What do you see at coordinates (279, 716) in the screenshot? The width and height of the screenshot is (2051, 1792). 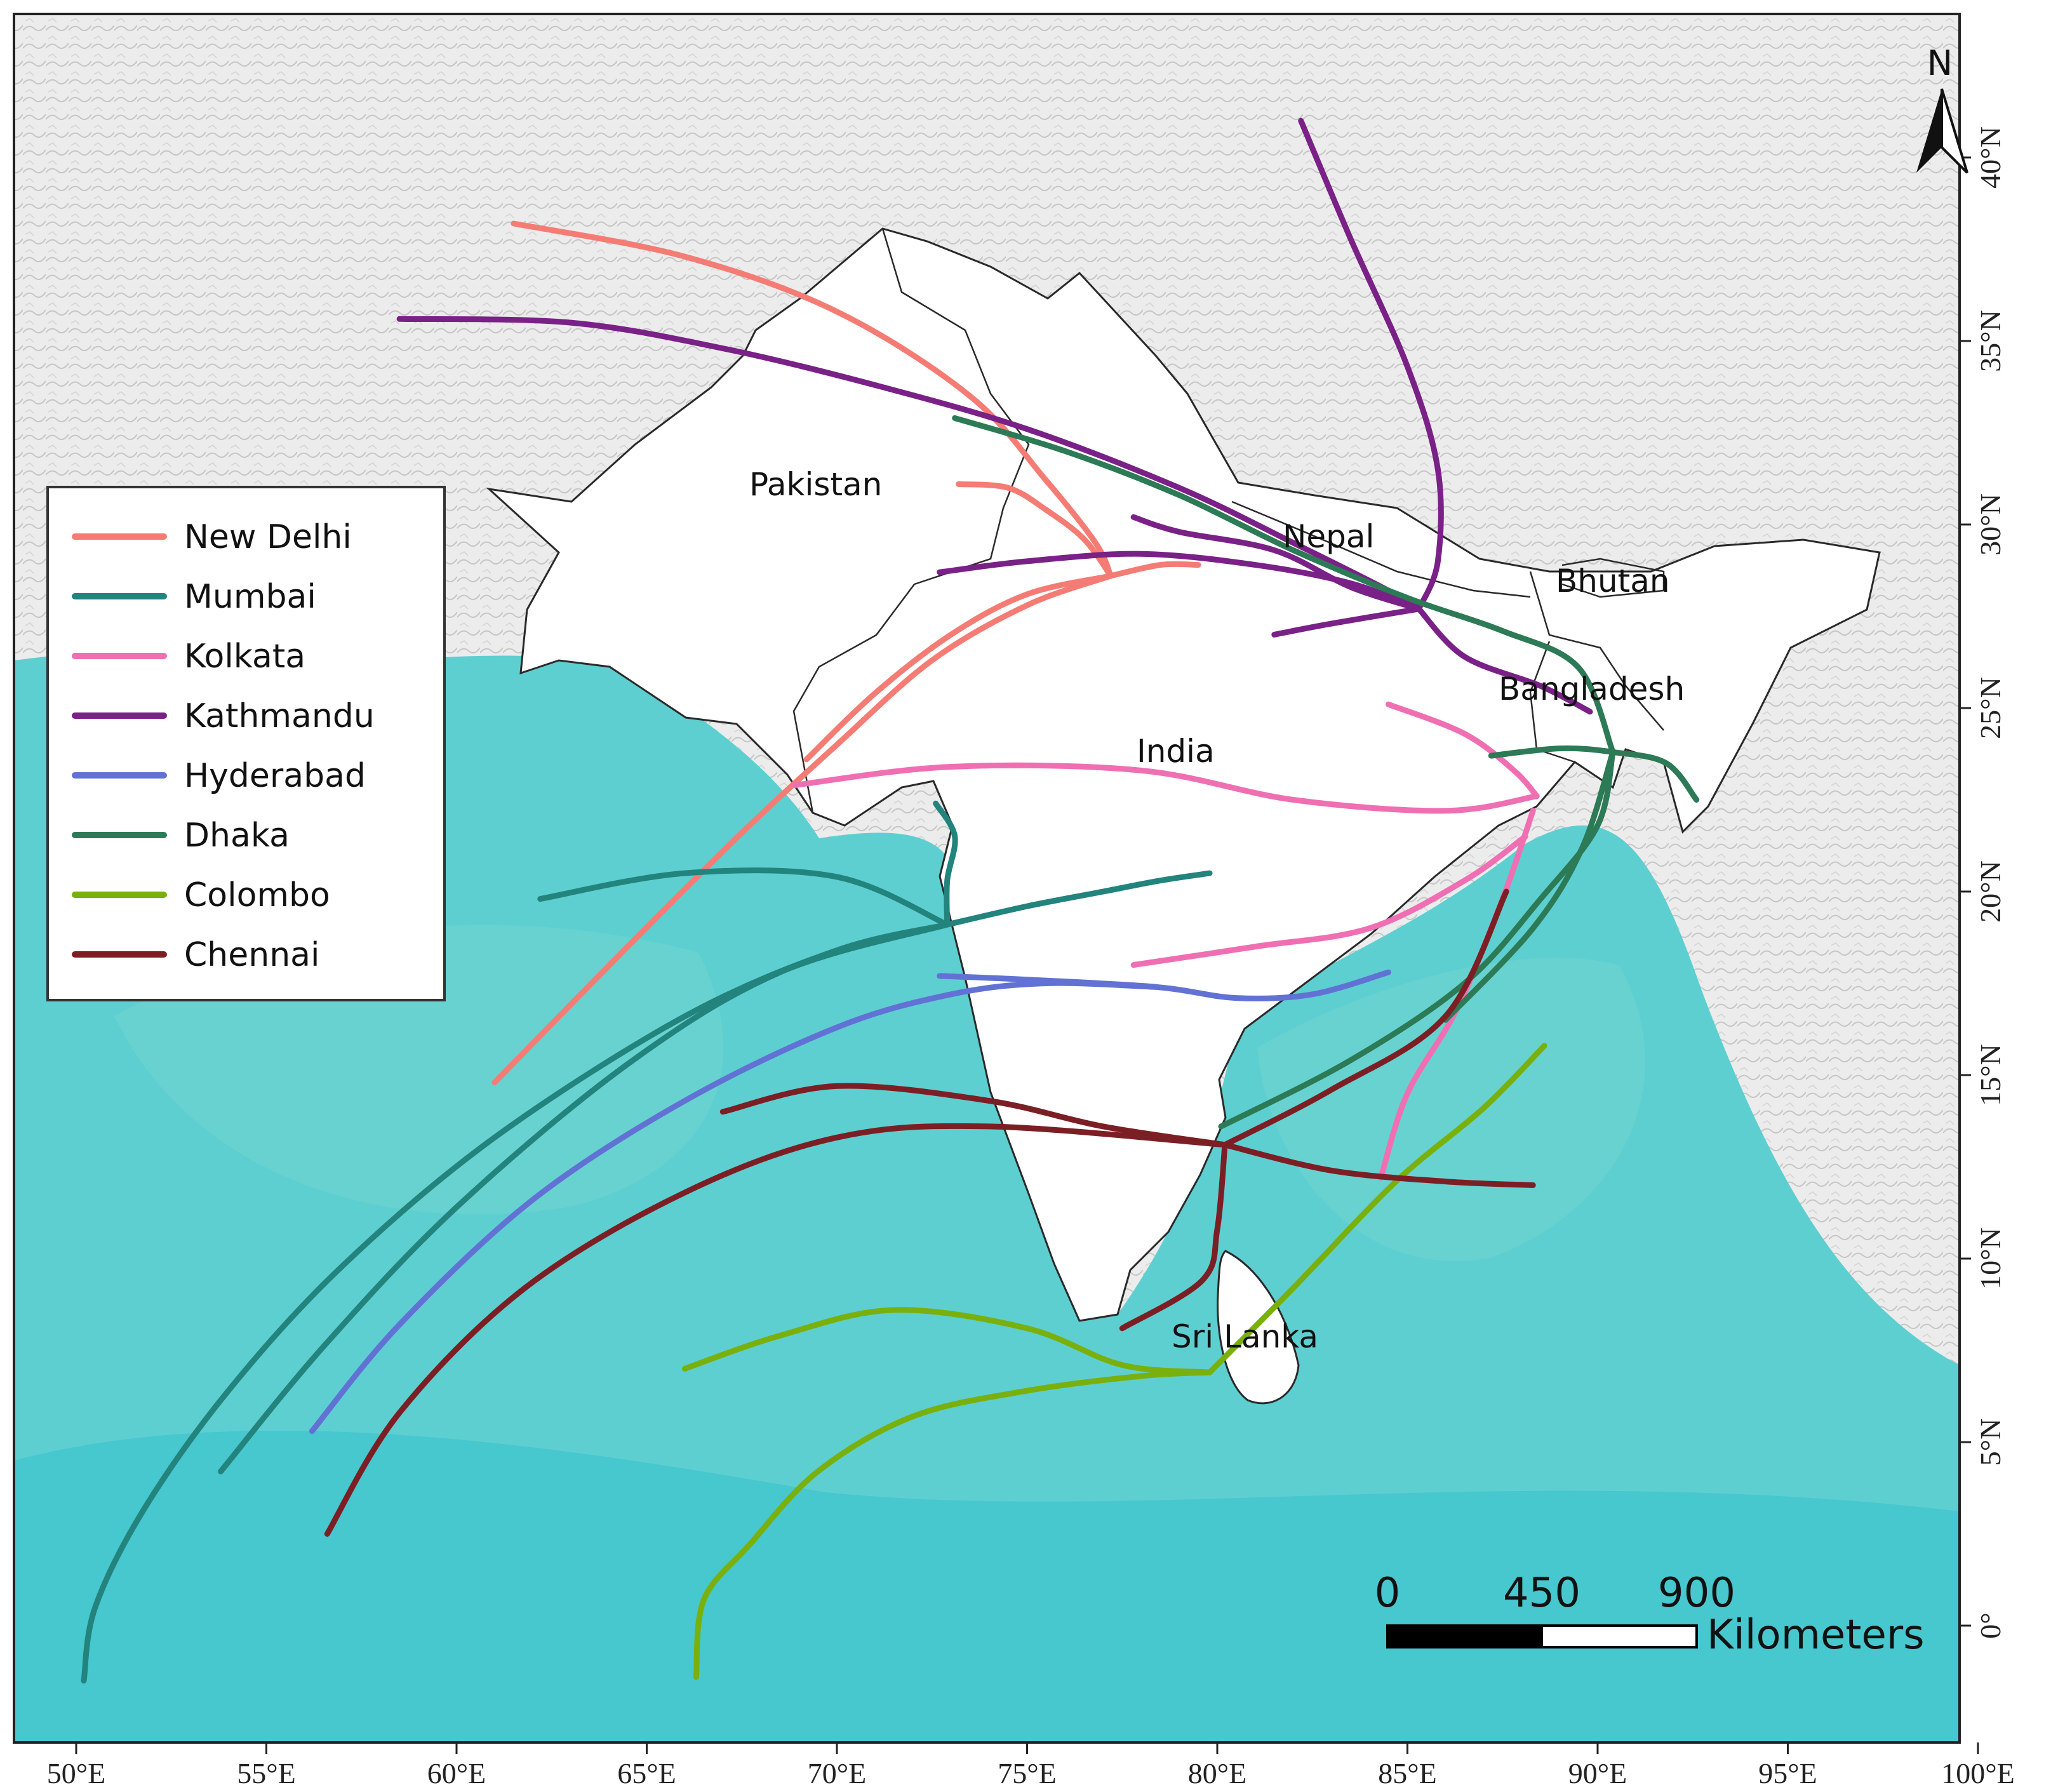 I see `legend-label-kathmandu: Kathmandu` at bounding box center [279, 716].